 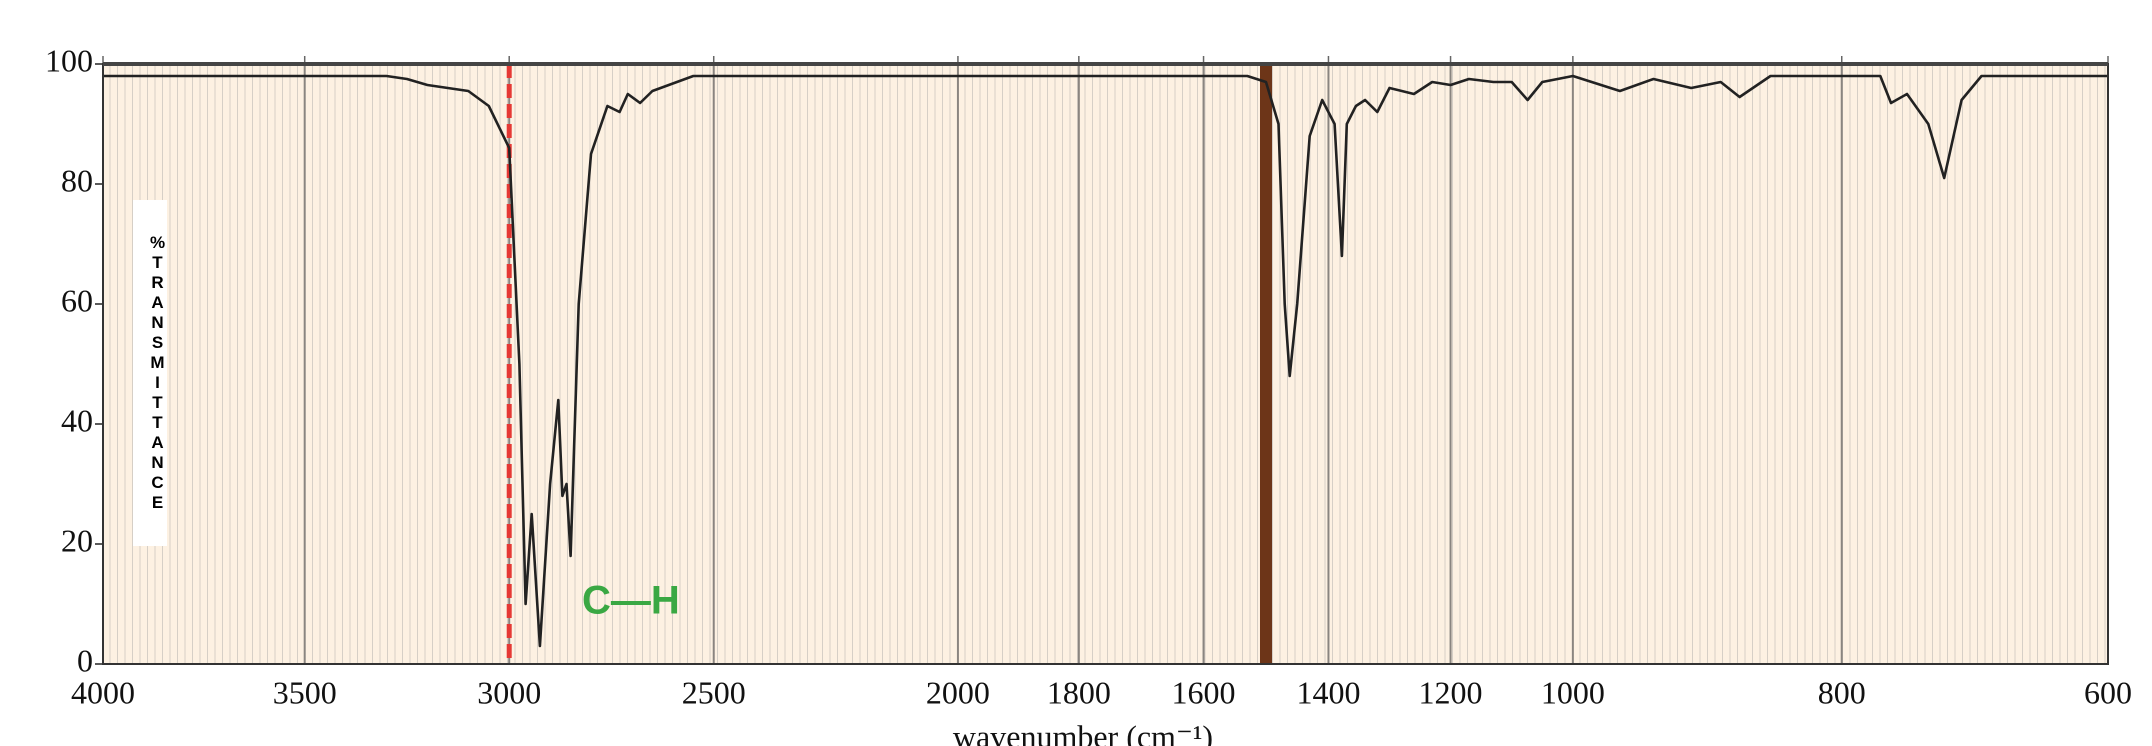 I want to click on y-tick-label: 40, so click(x=77, y=420).